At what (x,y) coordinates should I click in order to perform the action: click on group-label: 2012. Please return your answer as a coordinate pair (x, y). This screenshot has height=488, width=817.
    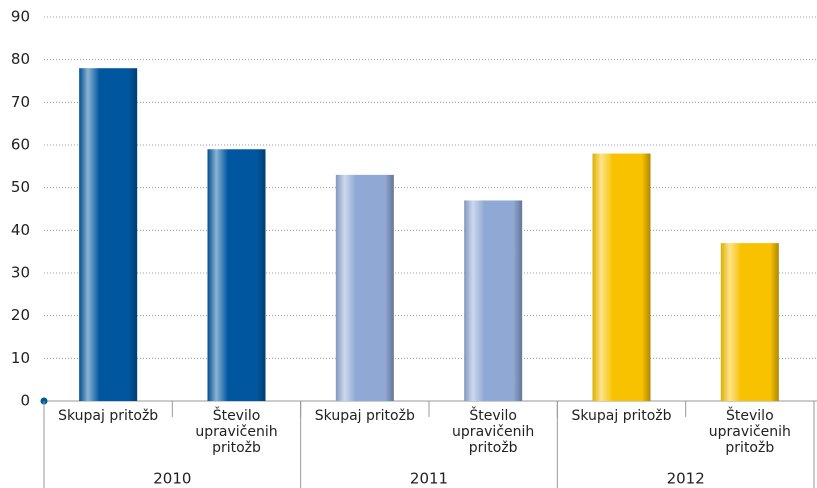
    Looking at the image, I should click on (686, 479).